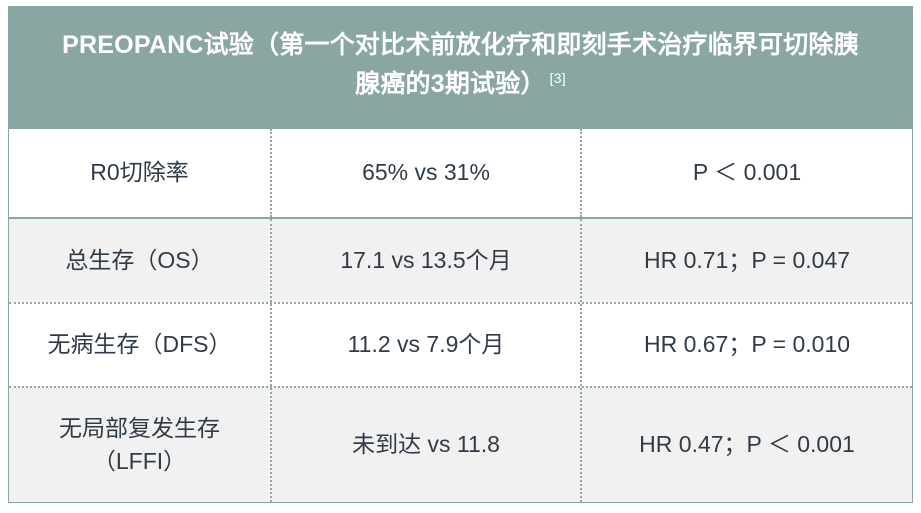  What do you see at coordinates (425, 445) in the screenshot?
I see `row-result-value: 未到达 vs 11.8` at bounding box center [425, 445].